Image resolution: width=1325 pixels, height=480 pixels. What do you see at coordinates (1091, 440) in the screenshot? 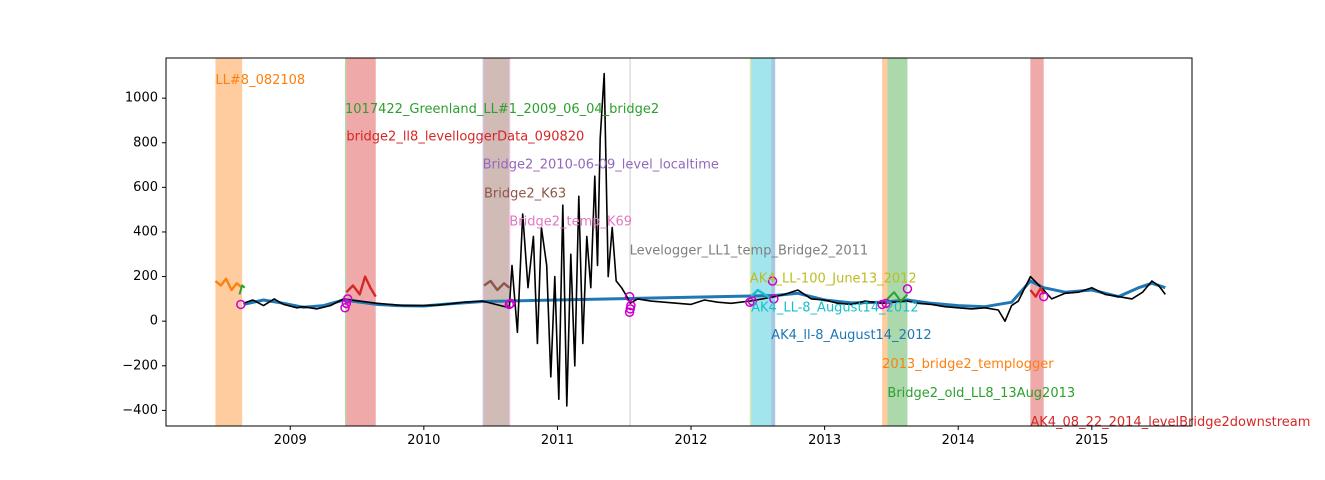
I see `x-tick-label-6: 2015` at bounding box center [1091, 440].